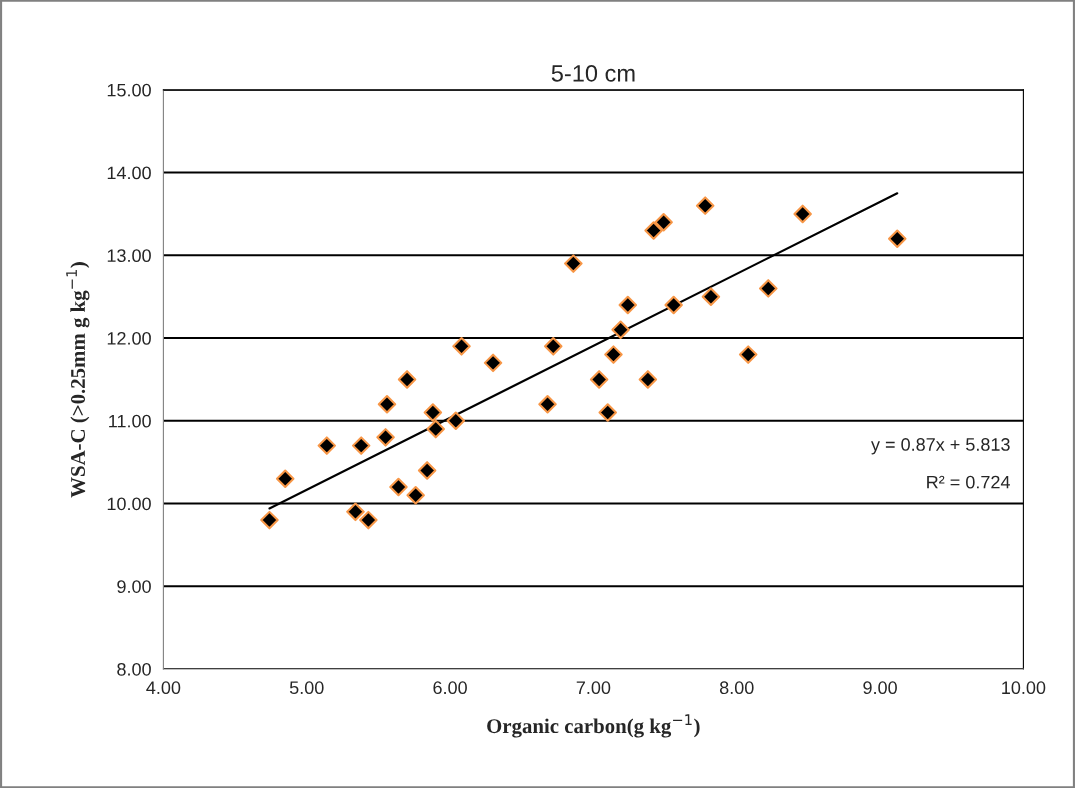 This screenshot has width=1075, height=788. What do you see at coordinates (163, 688) in the screenshot?
I see `x-tick-label: 4.00` at bounding box center [163, 688].